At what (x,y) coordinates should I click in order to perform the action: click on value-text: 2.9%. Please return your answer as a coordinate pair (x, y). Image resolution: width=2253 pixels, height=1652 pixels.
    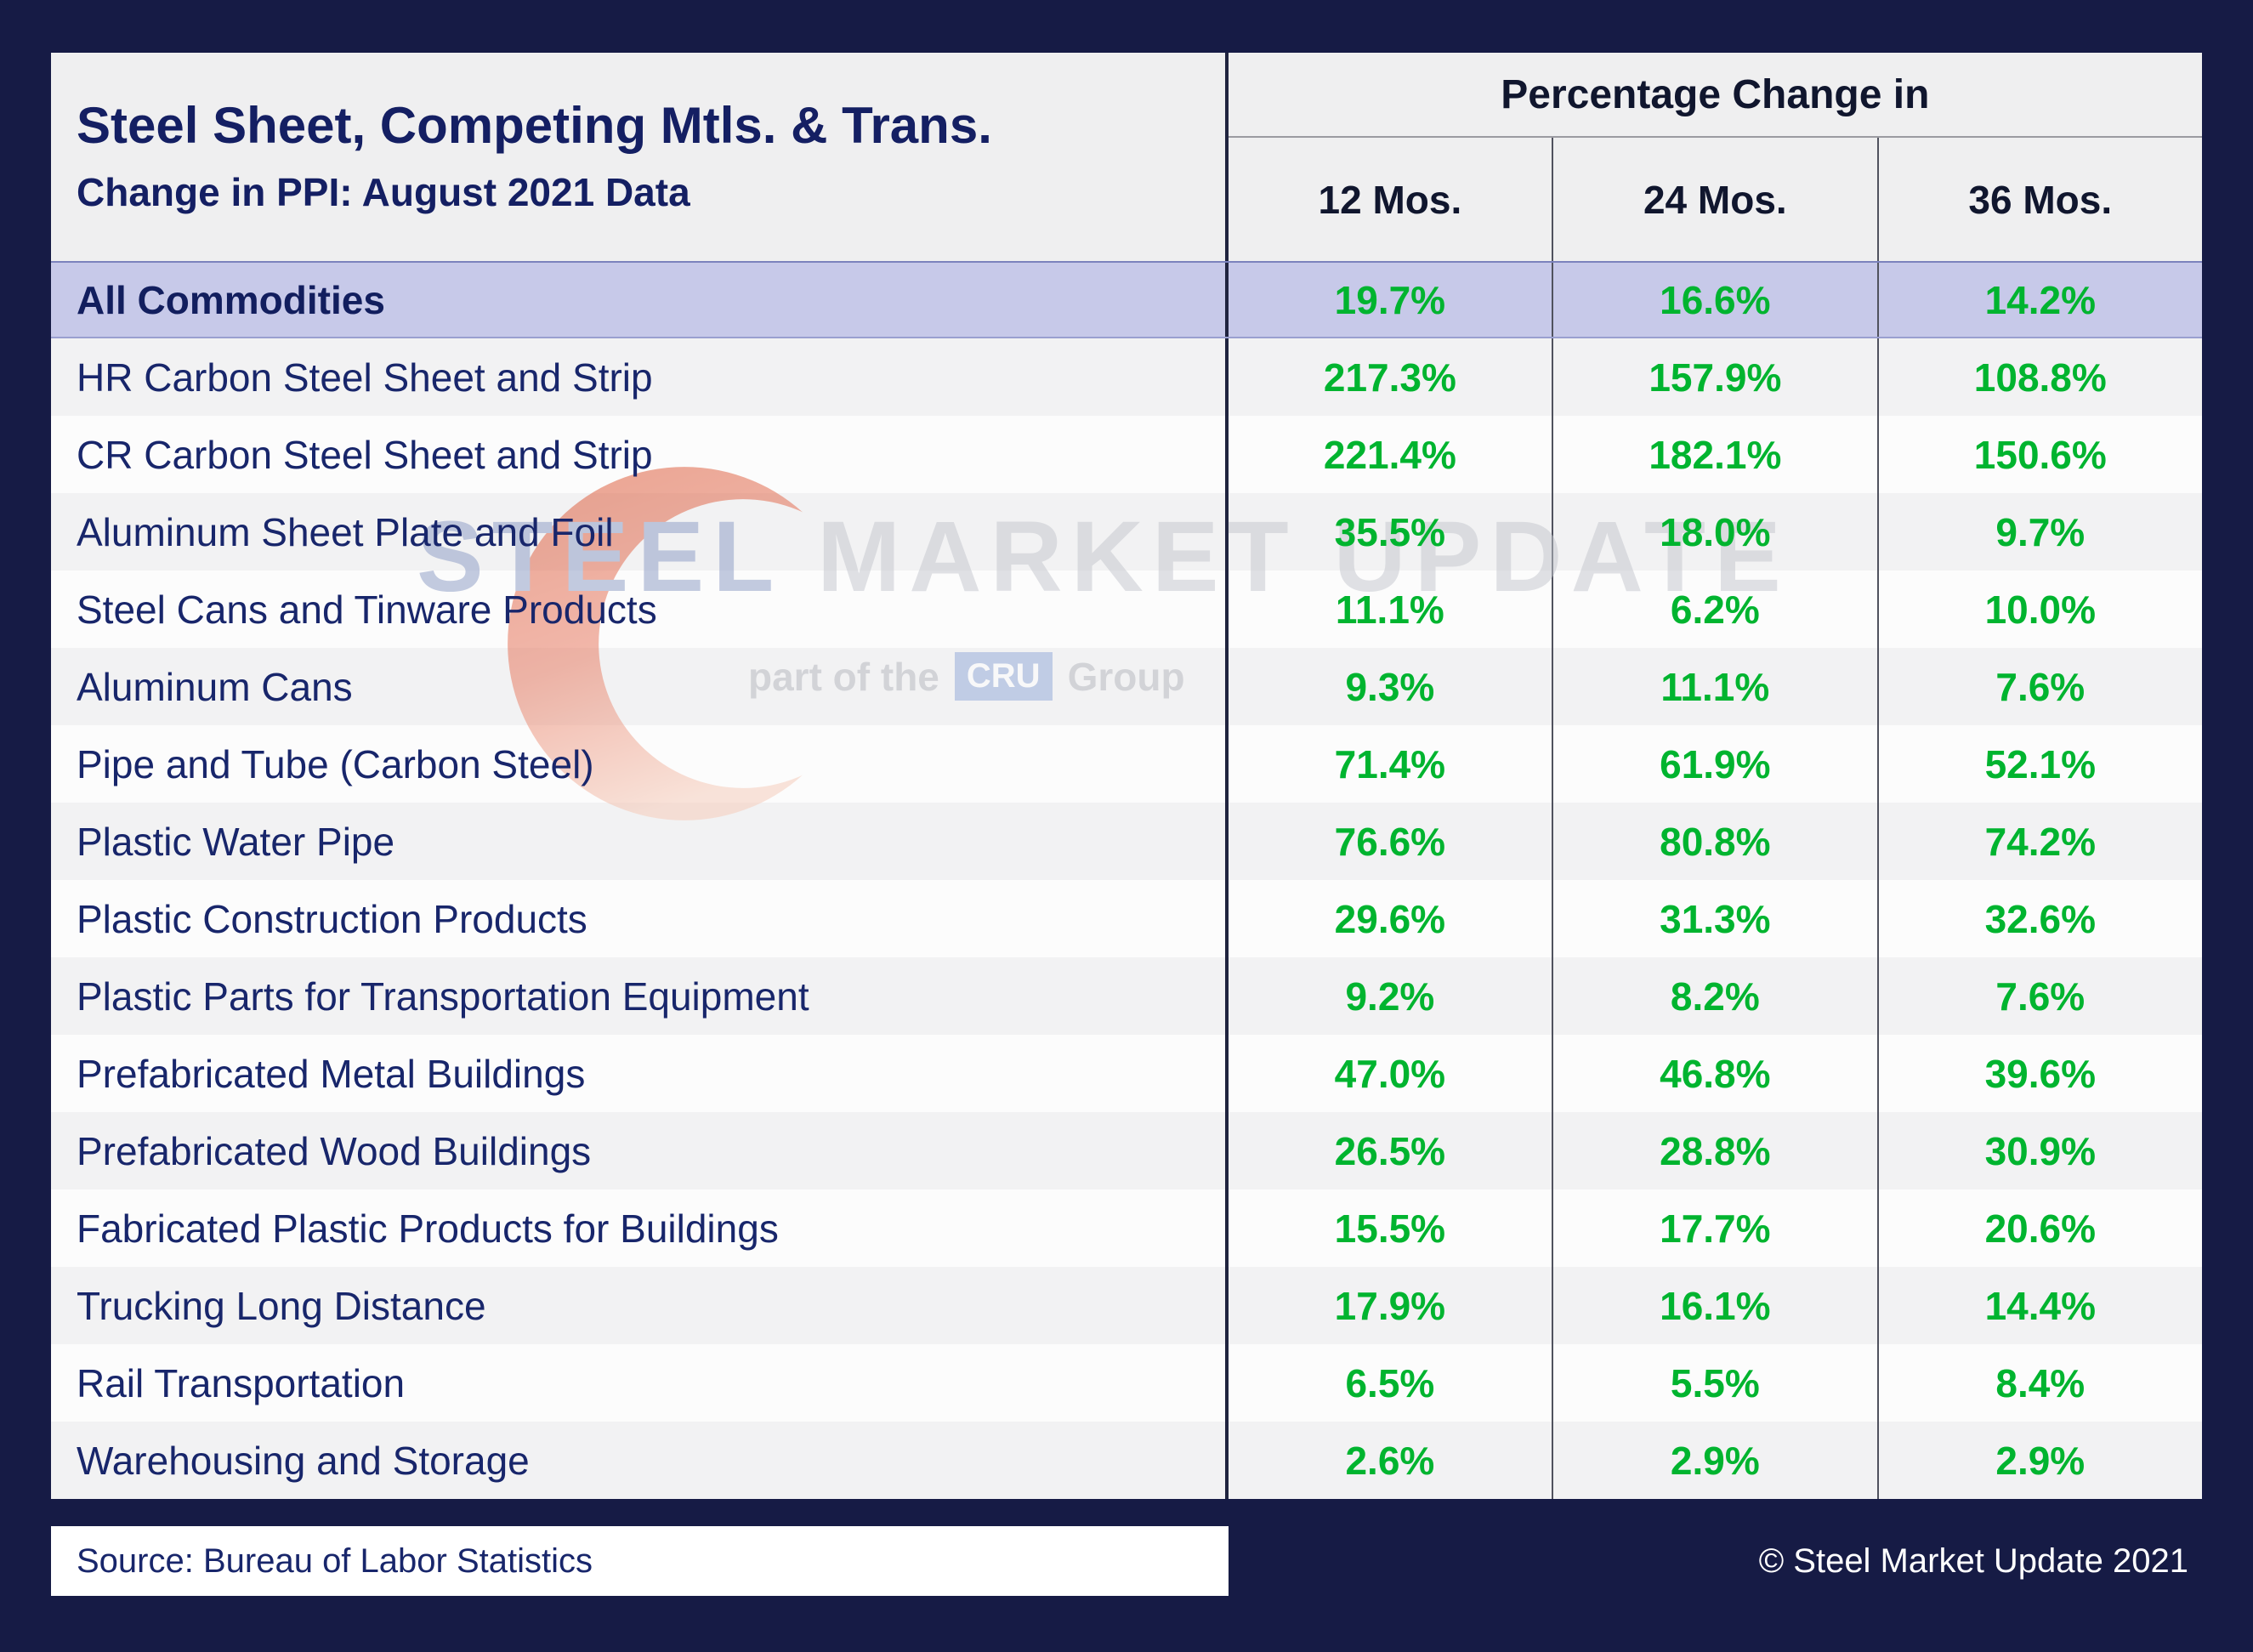
    Looking at the image, I should click on (2040, 1460).